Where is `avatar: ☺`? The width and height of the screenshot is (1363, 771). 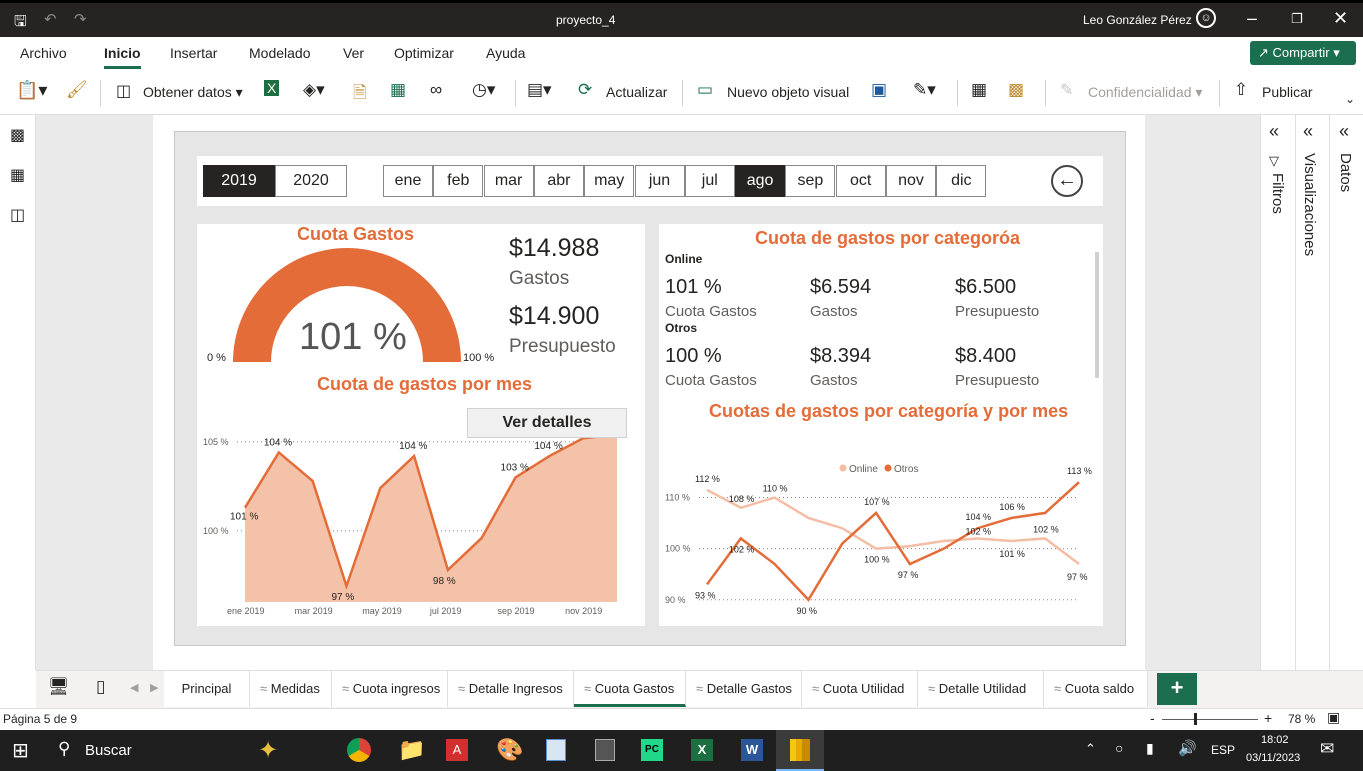
avatar: ☺ is located at coordinates (1206, 18).